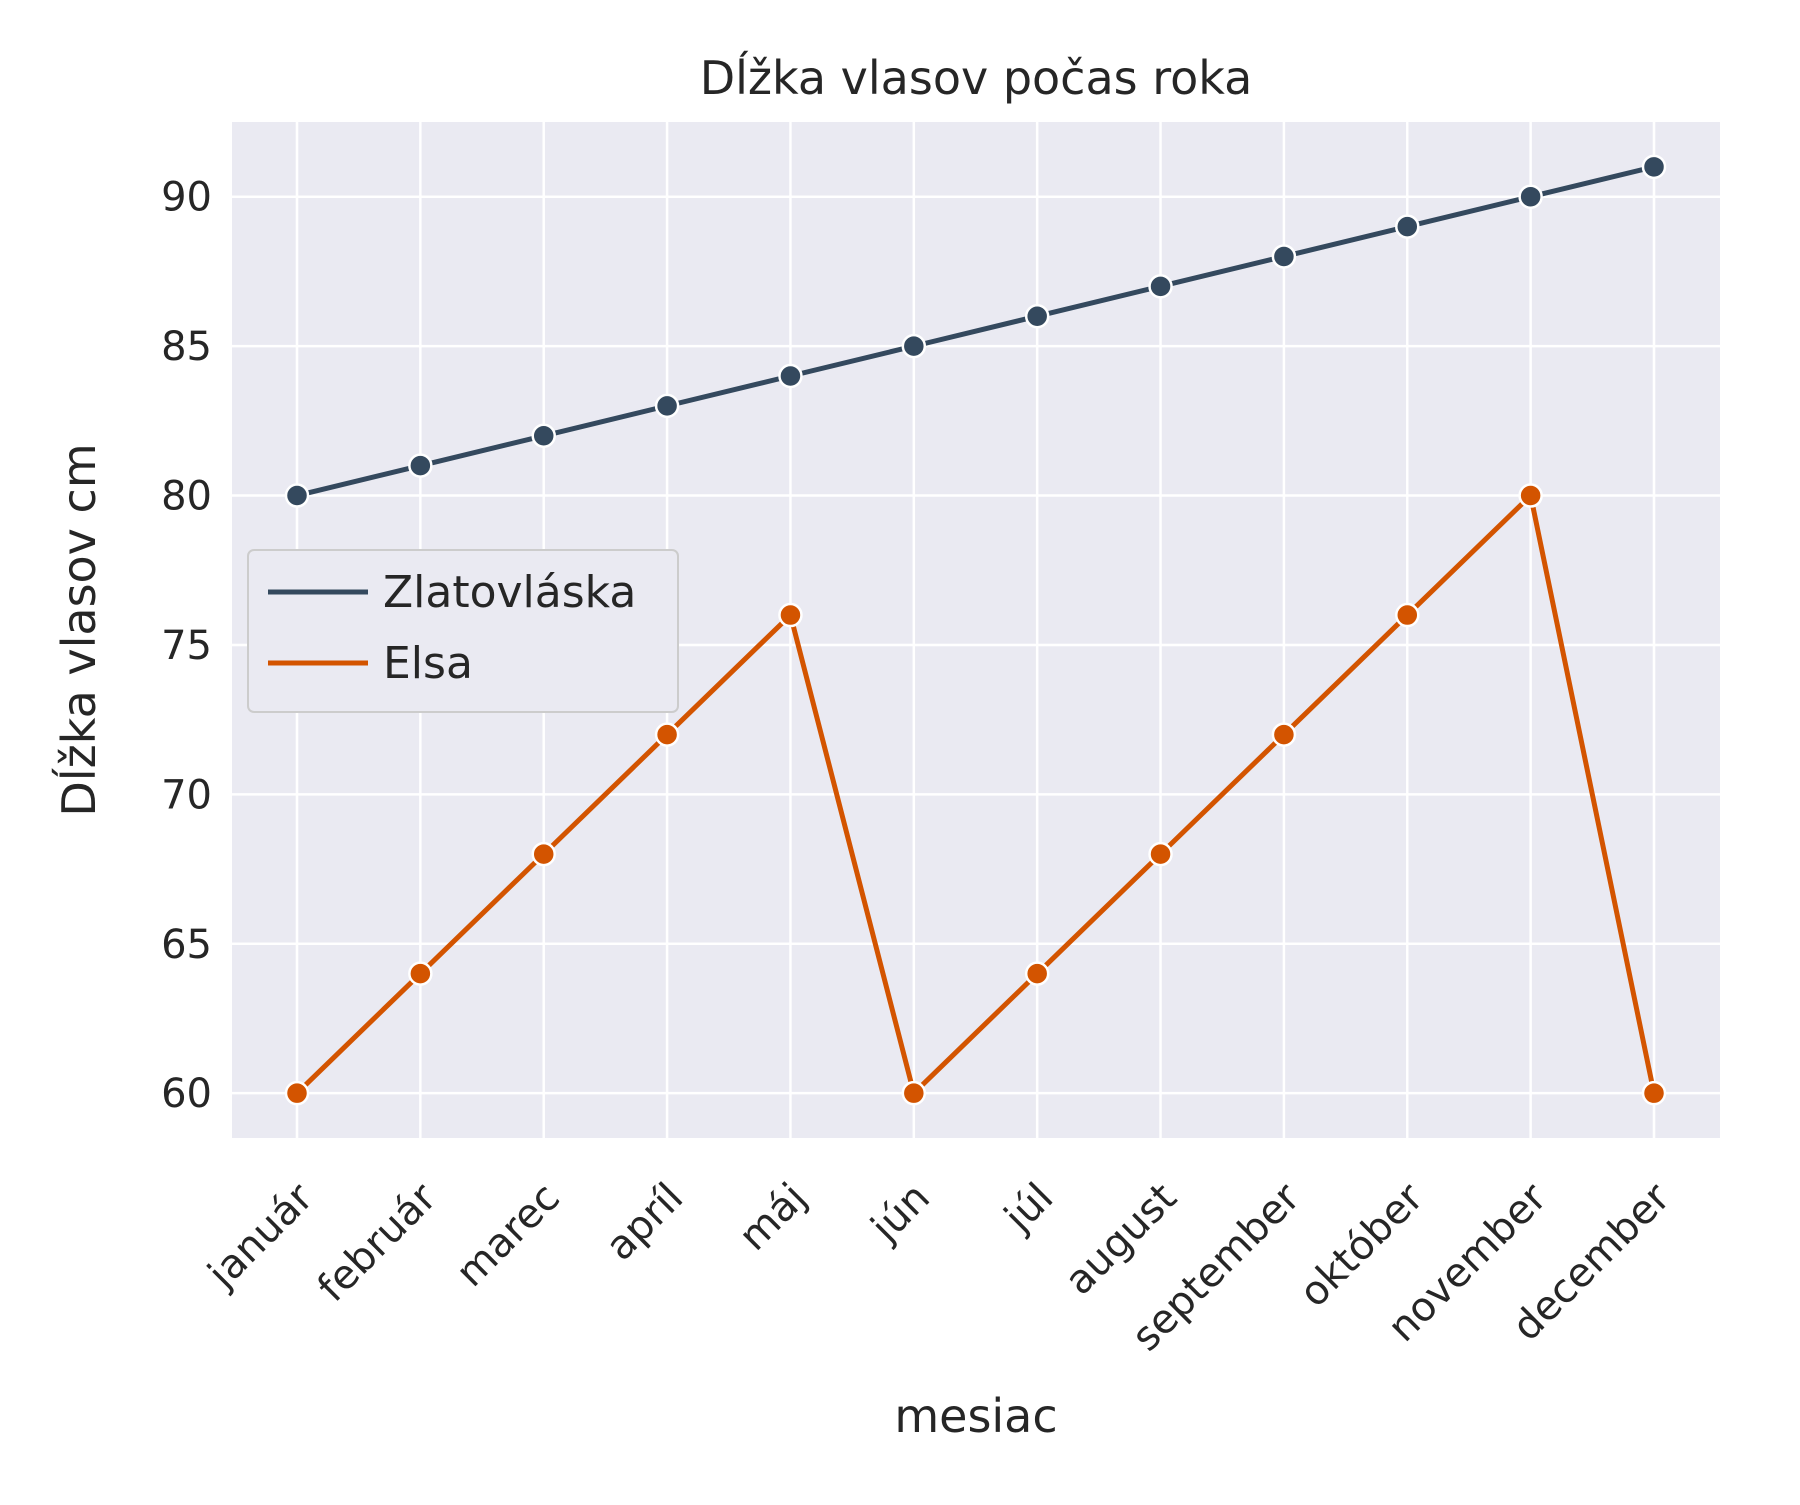 This screenshot has width=1800, height=1505. I want to click on y-tick-label: 70, so click(186, 795).